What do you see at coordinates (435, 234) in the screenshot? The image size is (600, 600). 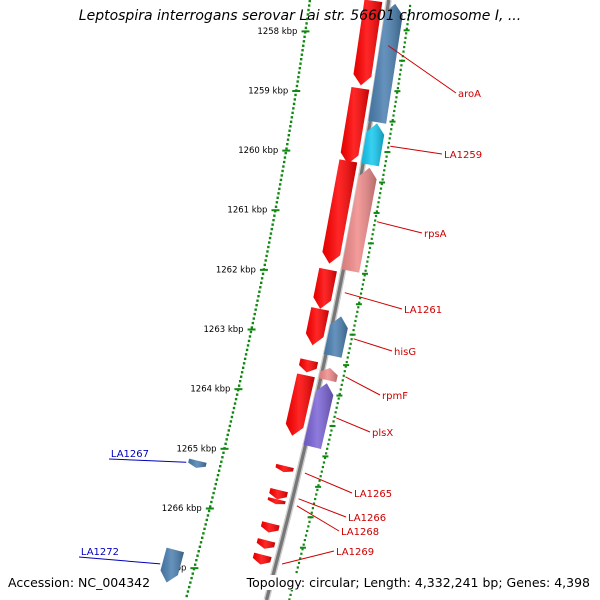 I see `gene-label-text: rpsA` at bounding box center [435, 234].